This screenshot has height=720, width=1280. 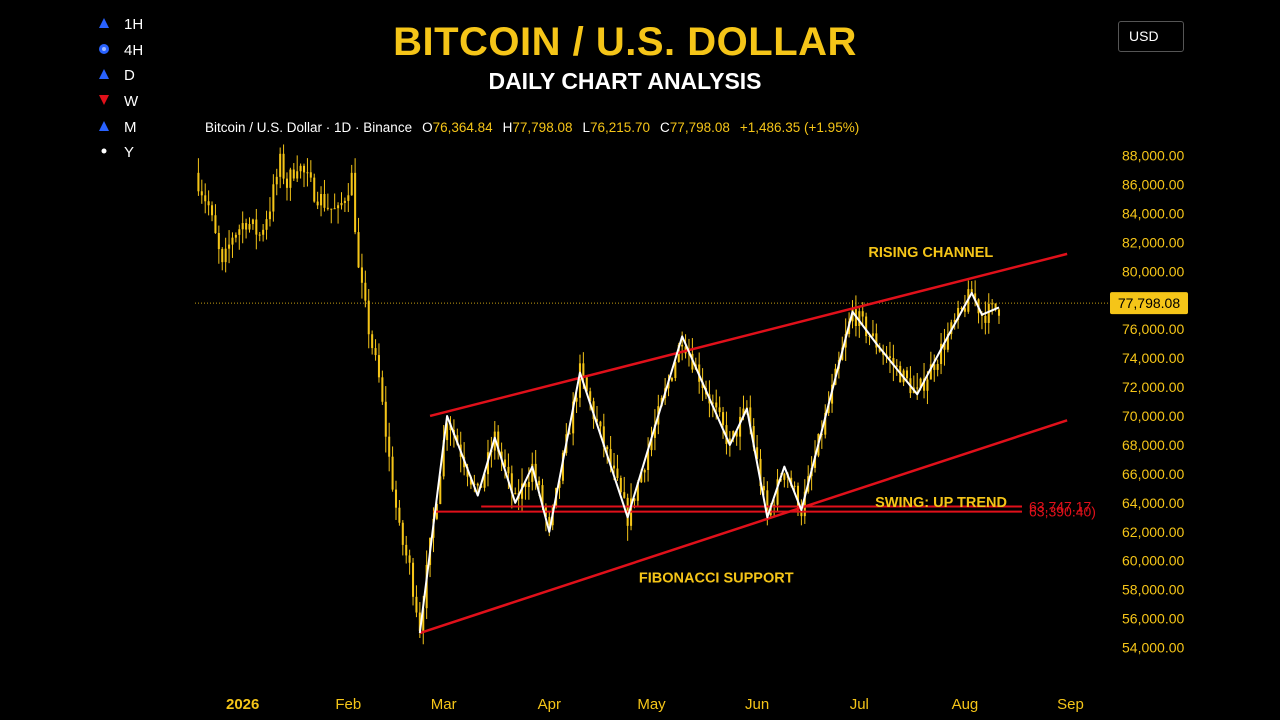 I want to click on timeframe-item-y: Y, so click(x=120, y=153).